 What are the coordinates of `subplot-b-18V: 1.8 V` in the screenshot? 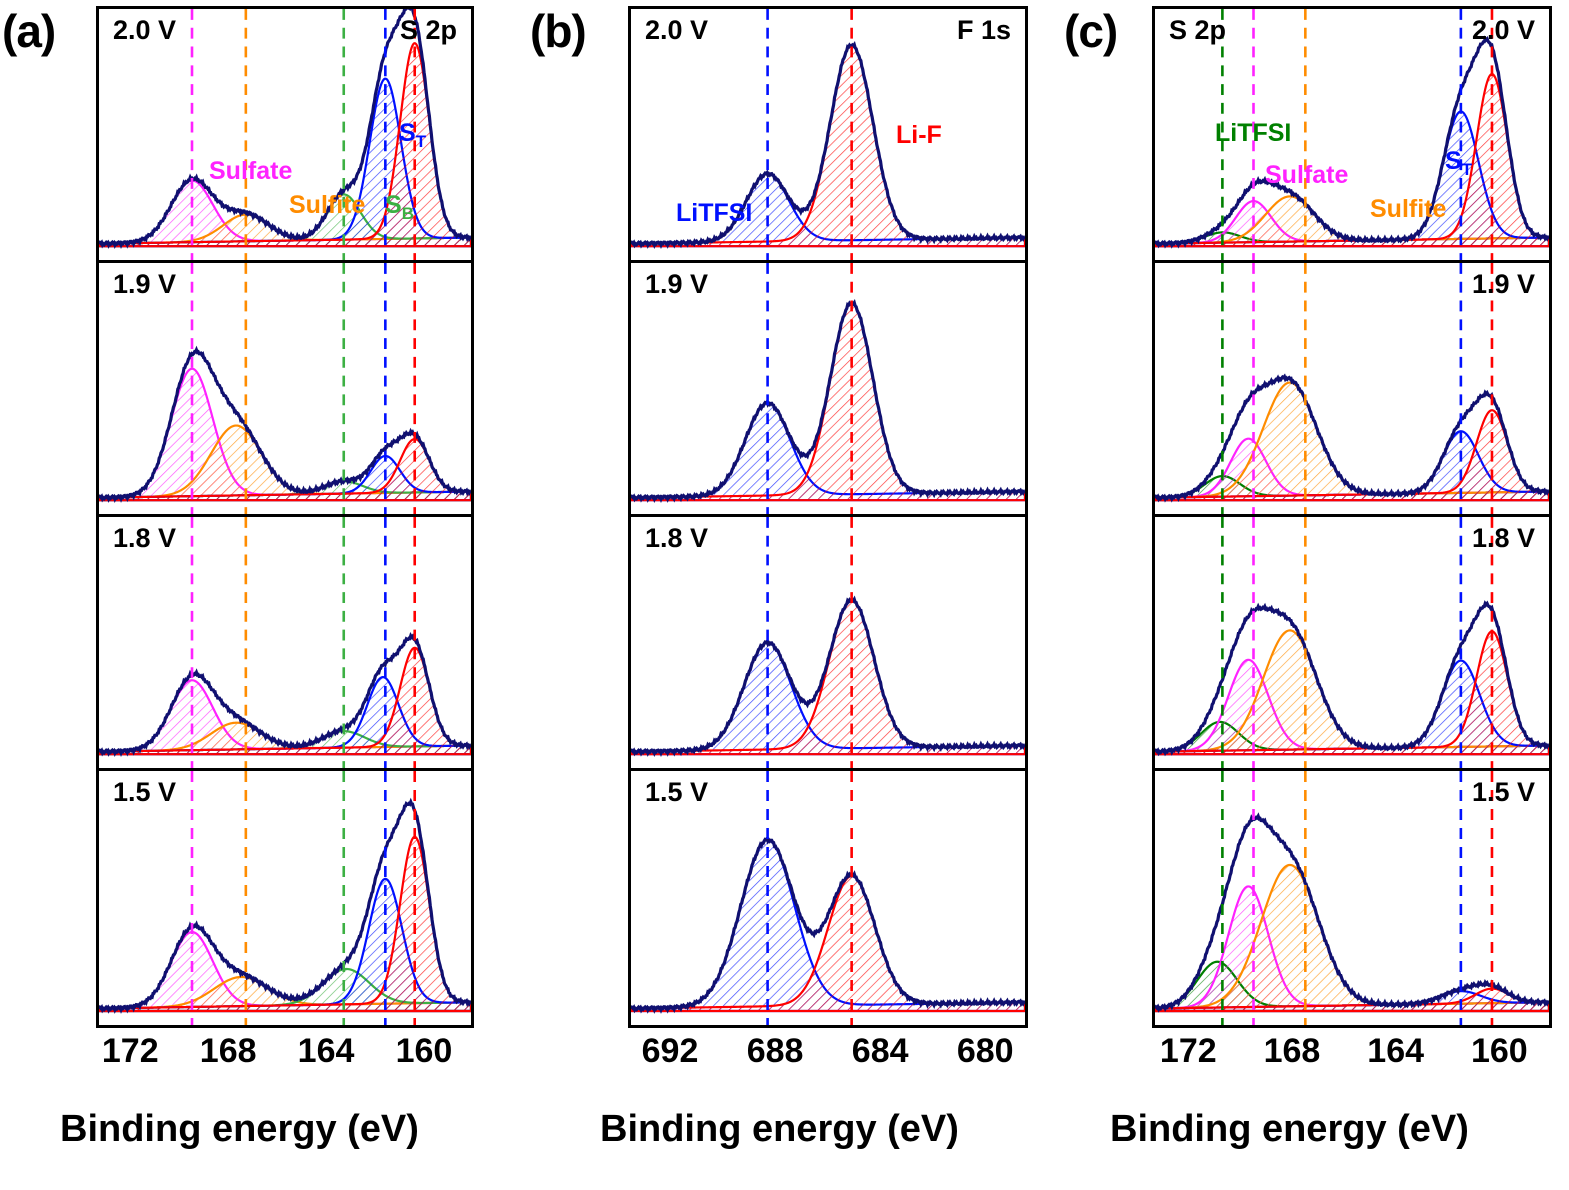 It's located at (828, 644).